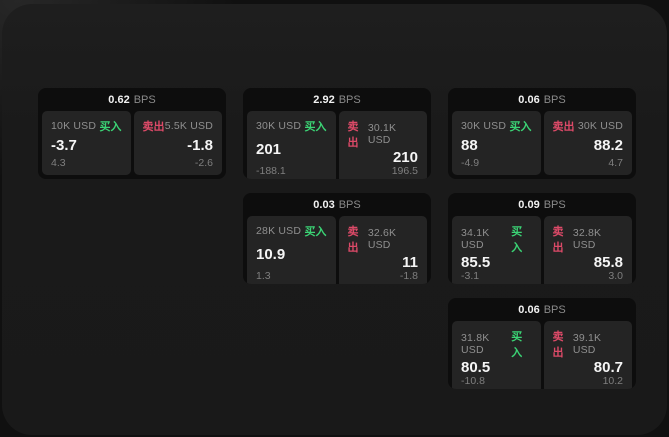 The width and height of the screenshot is (669, 437). I want to click on sell-delta: 10.2, so click(612, 381).